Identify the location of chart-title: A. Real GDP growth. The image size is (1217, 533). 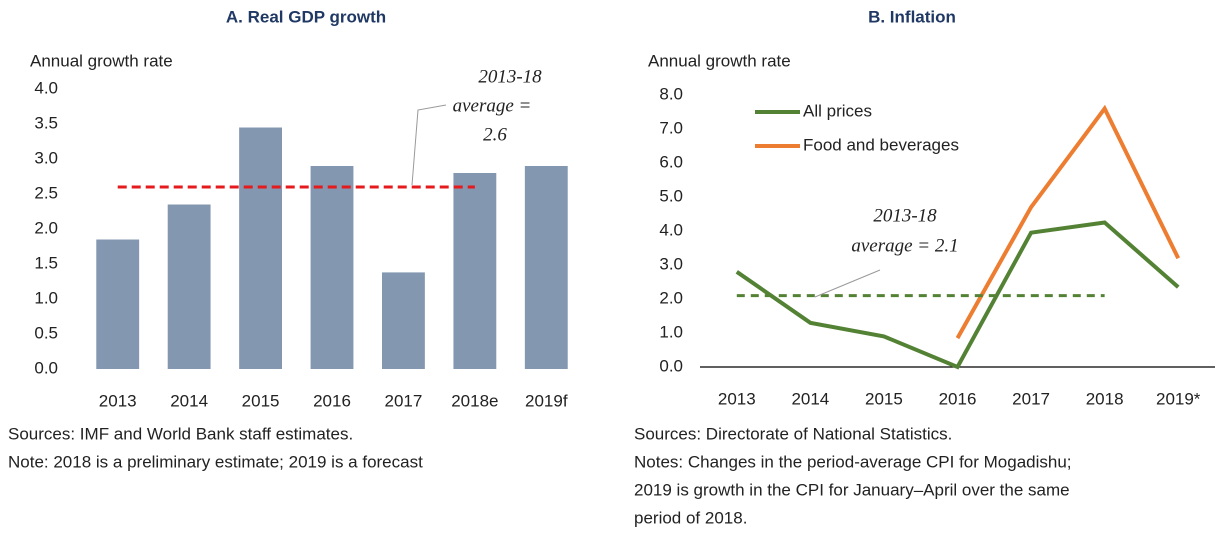
(306, 16).